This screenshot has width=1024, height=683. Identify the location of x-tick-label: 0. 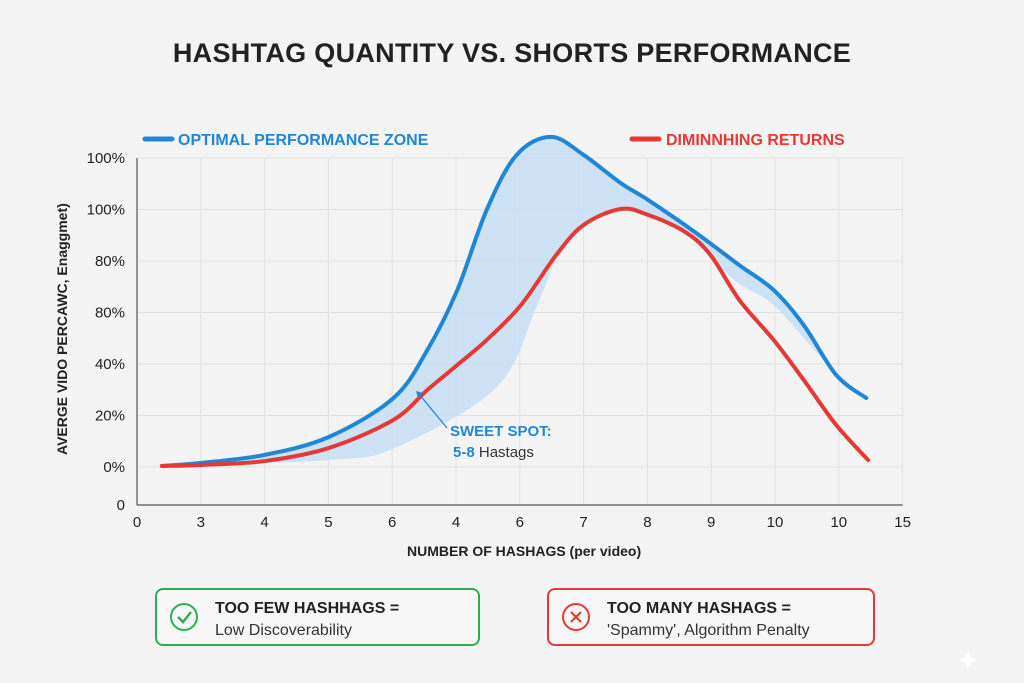
(137, 522).